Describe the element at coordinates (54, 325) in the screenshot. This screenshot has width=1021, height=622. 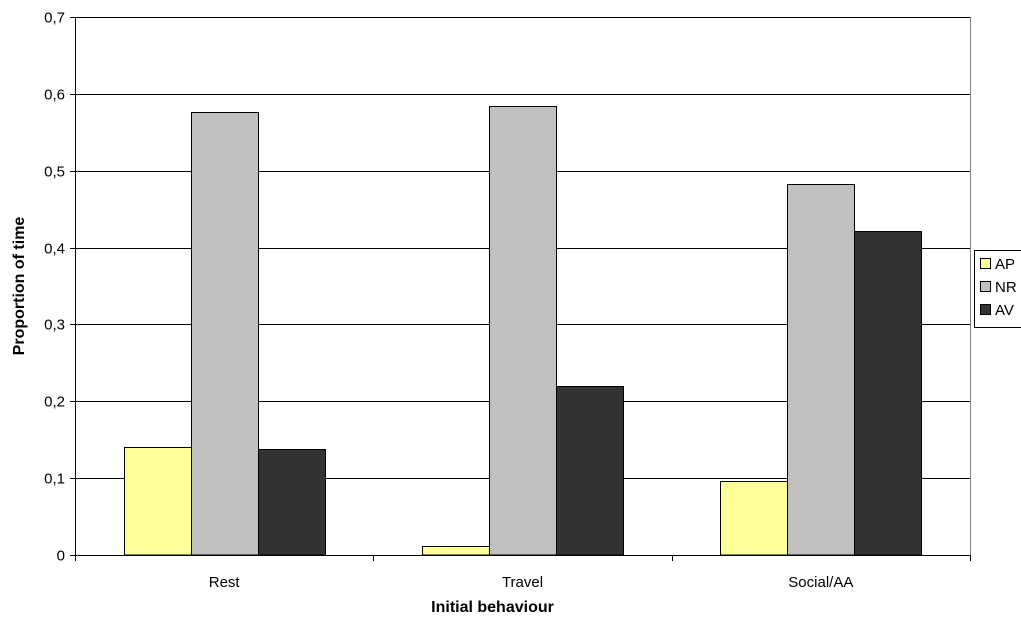
I see `y-tick-label: 0,3` at that location.